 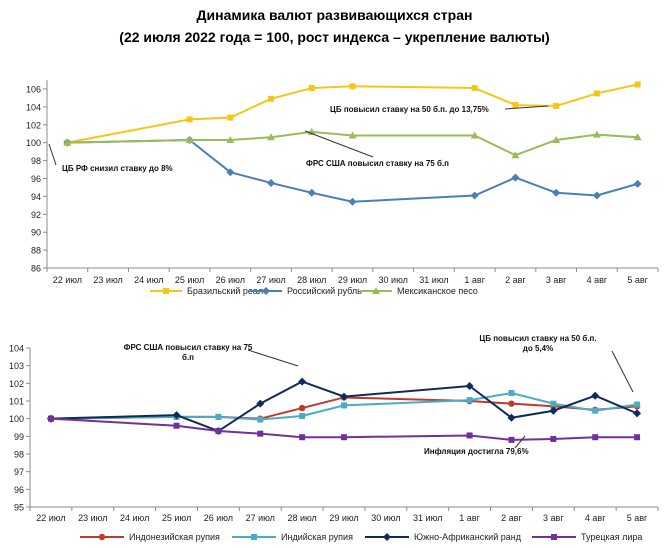 What do you see at coordinates (409, 109) in the screenshot?
I see `annotation-label: ЦБ повысил ставку на 50 б.п. до 13,75%` at bounding box center [409, 109].